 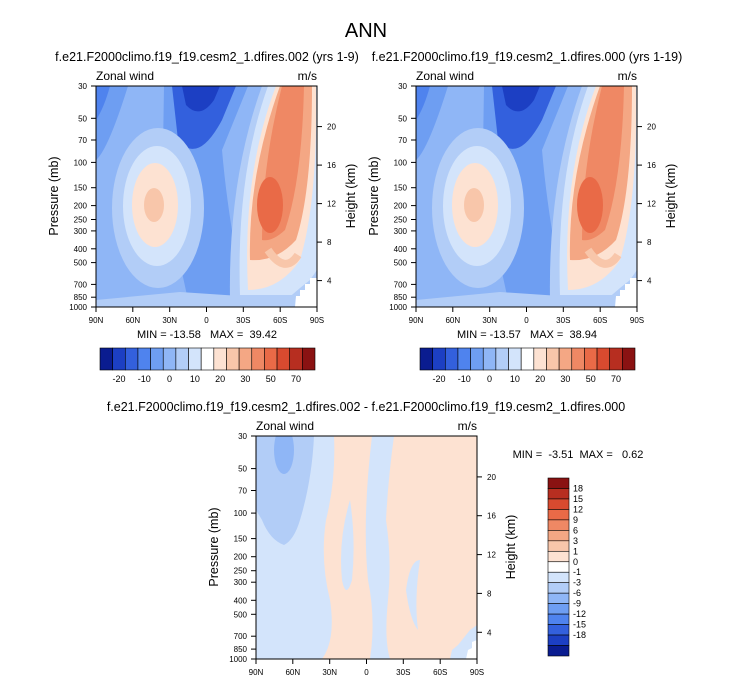 What do you see at coordinates (579, 635) in the screenshot?
I see `colorbar-diff-tick-label: -18` at bounding box center [579, 635].